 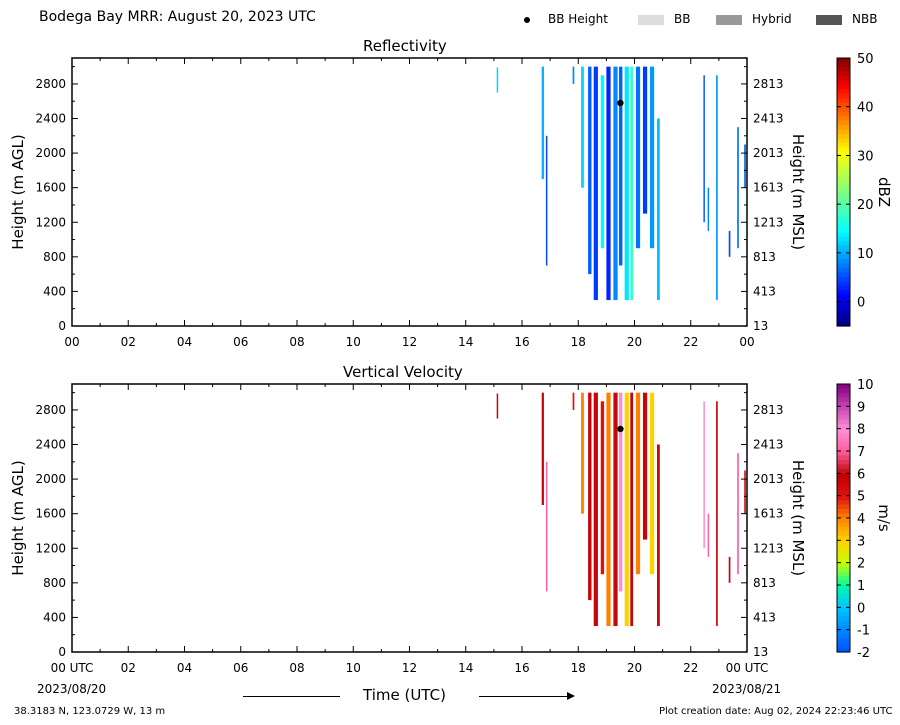 I want to click on colorbar-tick-label: 10, so click(x=865, y=385).